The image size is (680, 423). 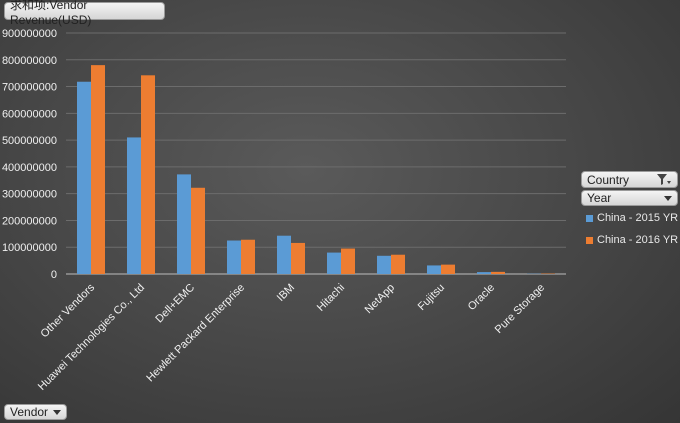 What do you see at coordinates (29, 195) in the screenshot?
I see `y-tick-label: 300000000` at bounding box center [29, 195].